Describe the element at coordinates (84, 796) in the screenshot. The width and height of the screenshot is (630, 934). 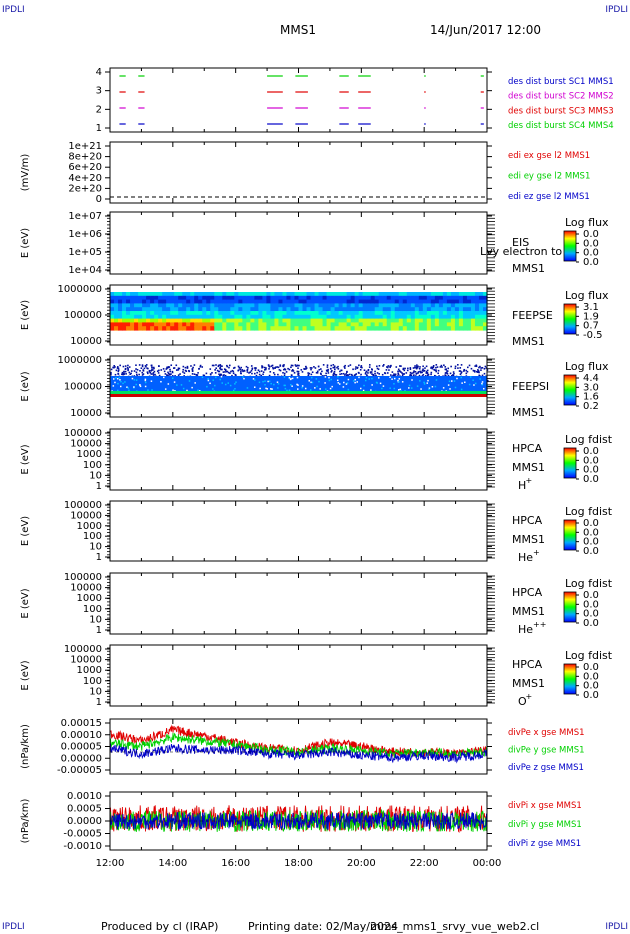
I see `y-tick-label: 0.0010` at that location.